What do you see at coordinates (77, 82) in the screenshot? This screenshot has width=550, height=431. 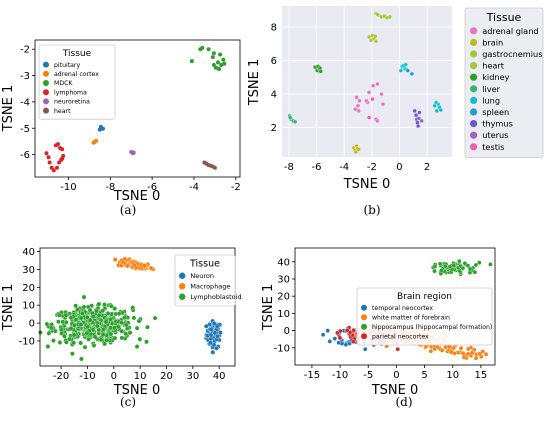 I see `legend-box` at bounding box center [77, 82].